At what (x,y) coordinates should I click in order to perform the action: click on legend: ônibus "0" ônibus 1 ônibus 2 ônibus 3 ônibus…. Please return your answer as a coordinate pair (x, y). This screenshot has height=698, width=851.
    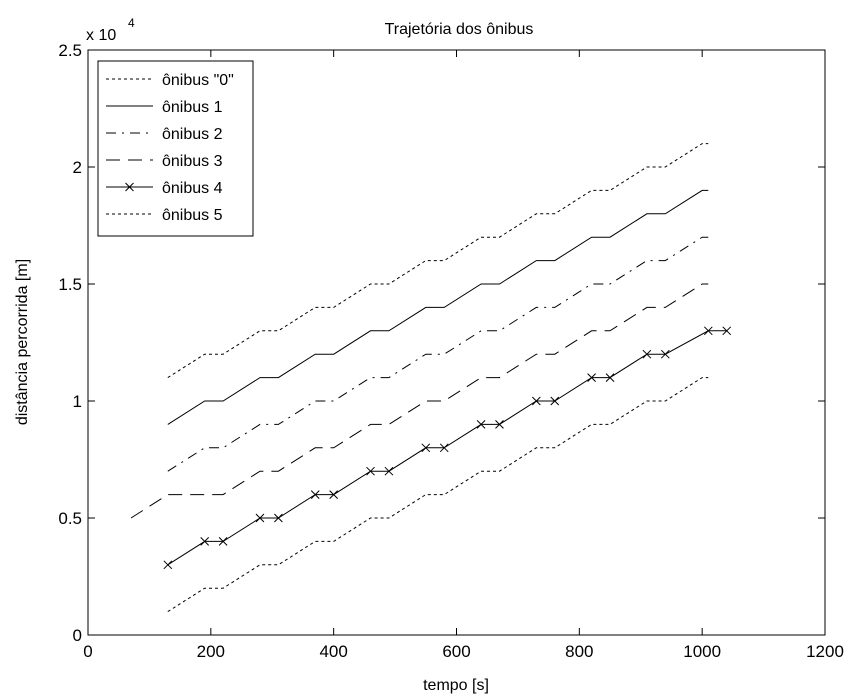
    Looking at the image, I should click on (175, 148).